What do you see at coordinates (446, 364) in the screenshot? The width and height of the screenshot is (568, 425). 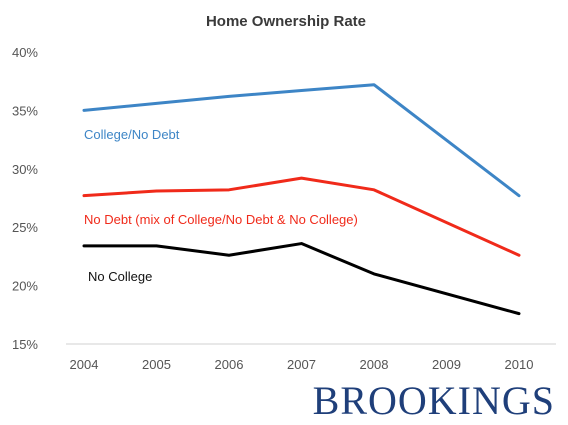 I see `x-tick-label: 2009` at bounding box center [446, 364].